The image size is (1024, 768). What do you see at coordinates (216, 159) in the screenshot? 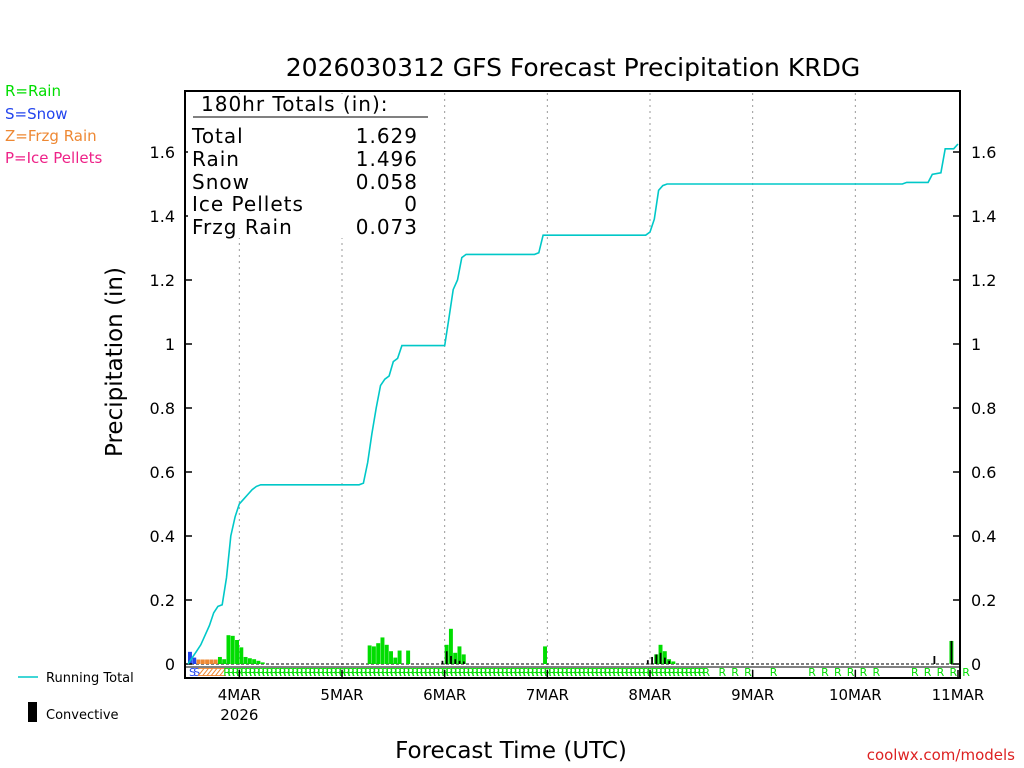
I see `totals-label-rain: Rain` at bounding box center [216, 159].